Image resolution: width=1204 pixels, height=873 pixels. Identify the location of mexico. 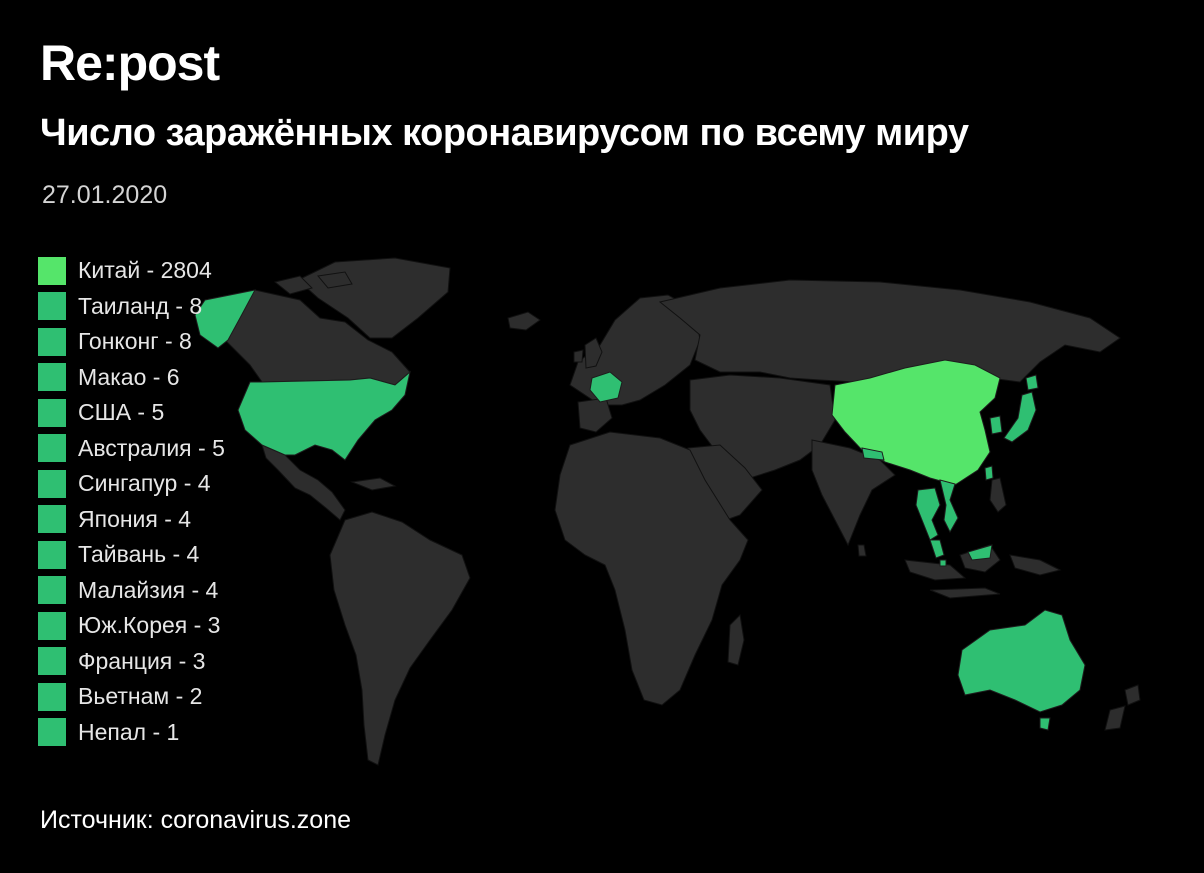
(303, 482).